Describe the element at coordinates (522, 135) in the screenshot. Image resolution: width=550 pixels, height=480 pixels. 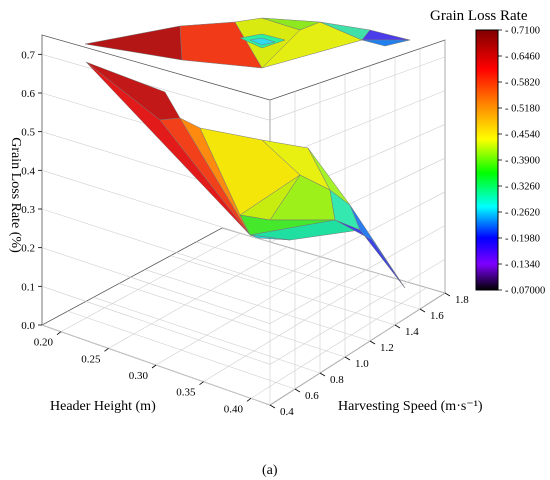
I see `colorbar-tick-label: - 0.4540` at that location.